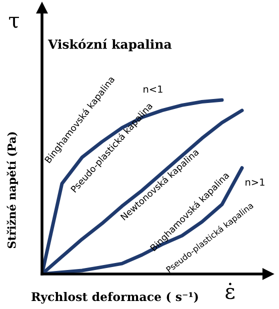  What do you see at coordinates (14, 22) in the screenshot?
I see `text: τ` at bounding box center [14, 22].